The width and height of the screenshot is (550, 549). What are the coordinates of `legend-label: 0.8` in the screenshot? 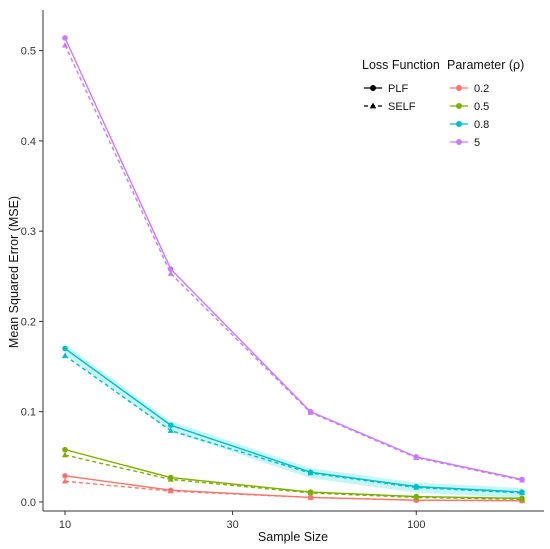 It's located at (481, 125).